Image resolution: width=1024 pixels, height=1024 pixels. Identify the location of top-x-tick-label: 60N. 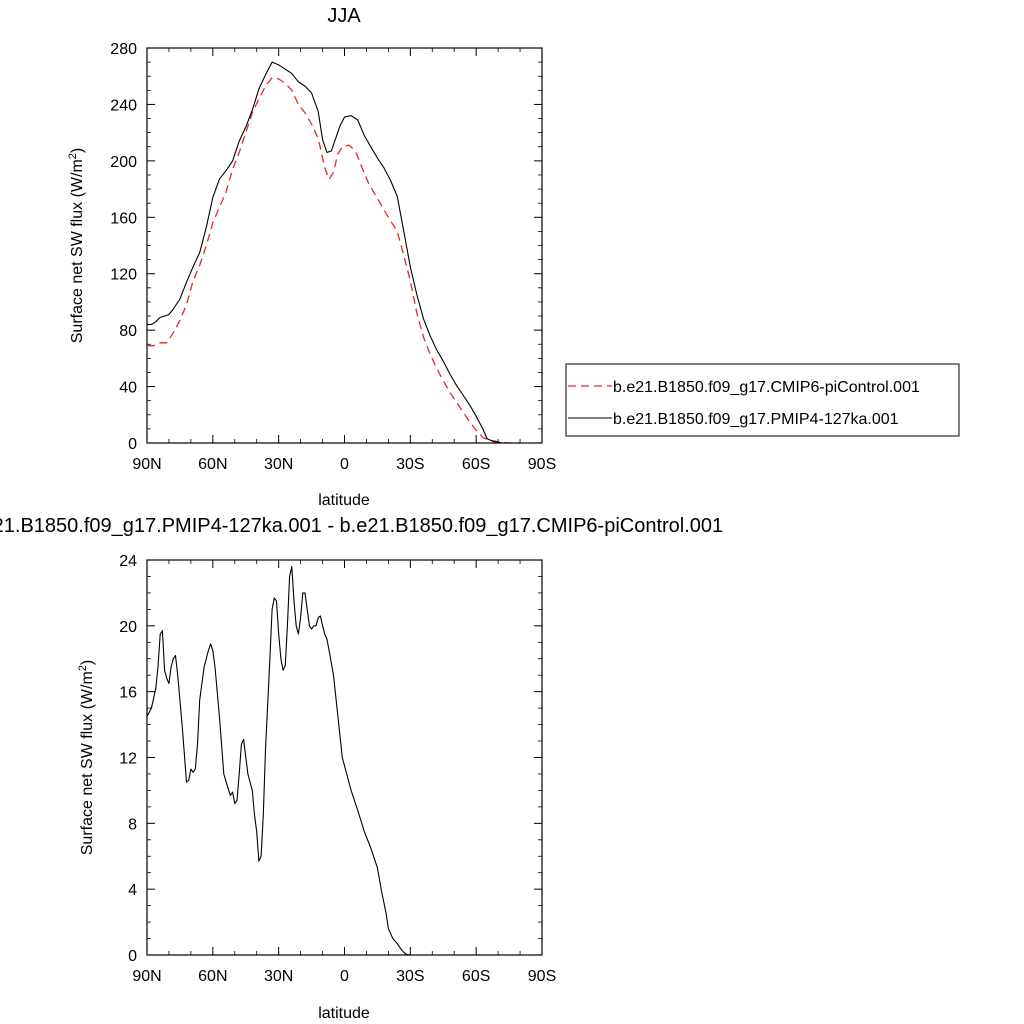
(212, 464).